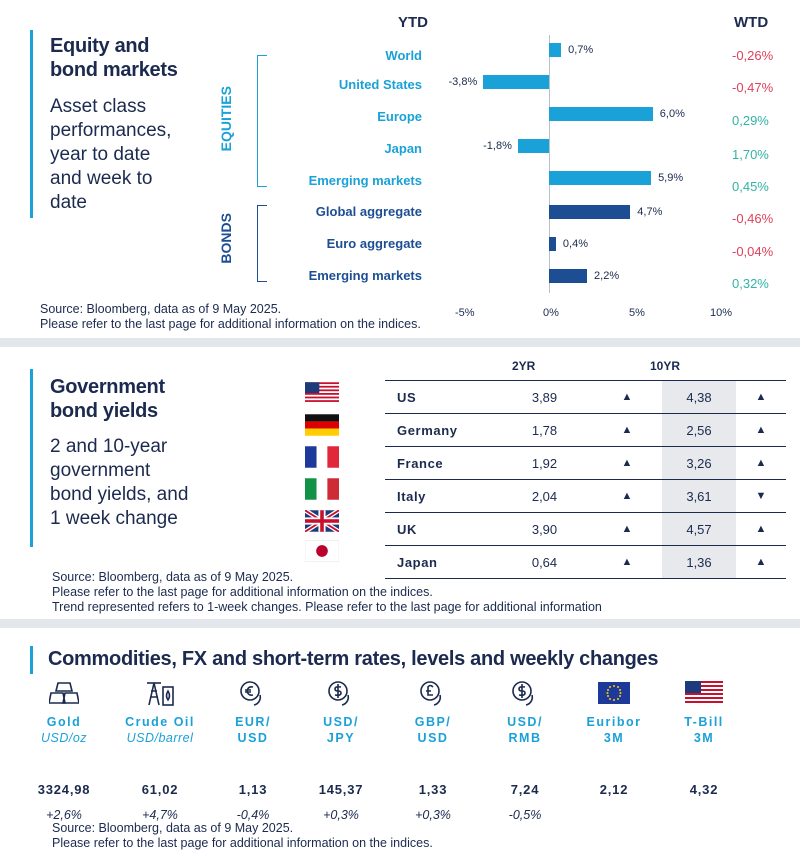  What do you see at coordinates (322, 521) in the screenshot?
I see `uk-flag` at bounding box center [322, 521].